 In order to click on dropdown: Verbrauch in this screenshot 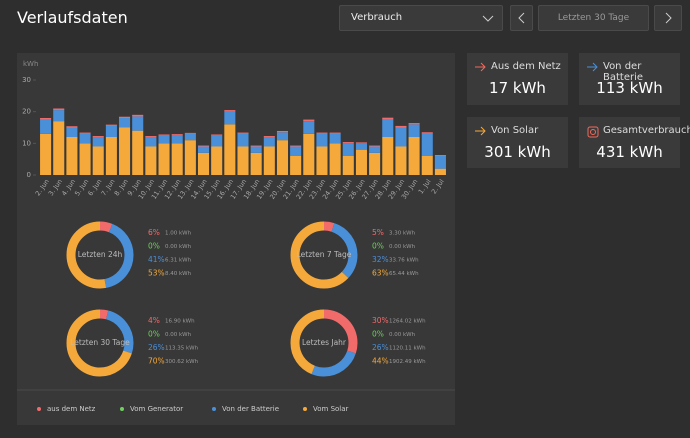, I will do `click(421, 18)`.